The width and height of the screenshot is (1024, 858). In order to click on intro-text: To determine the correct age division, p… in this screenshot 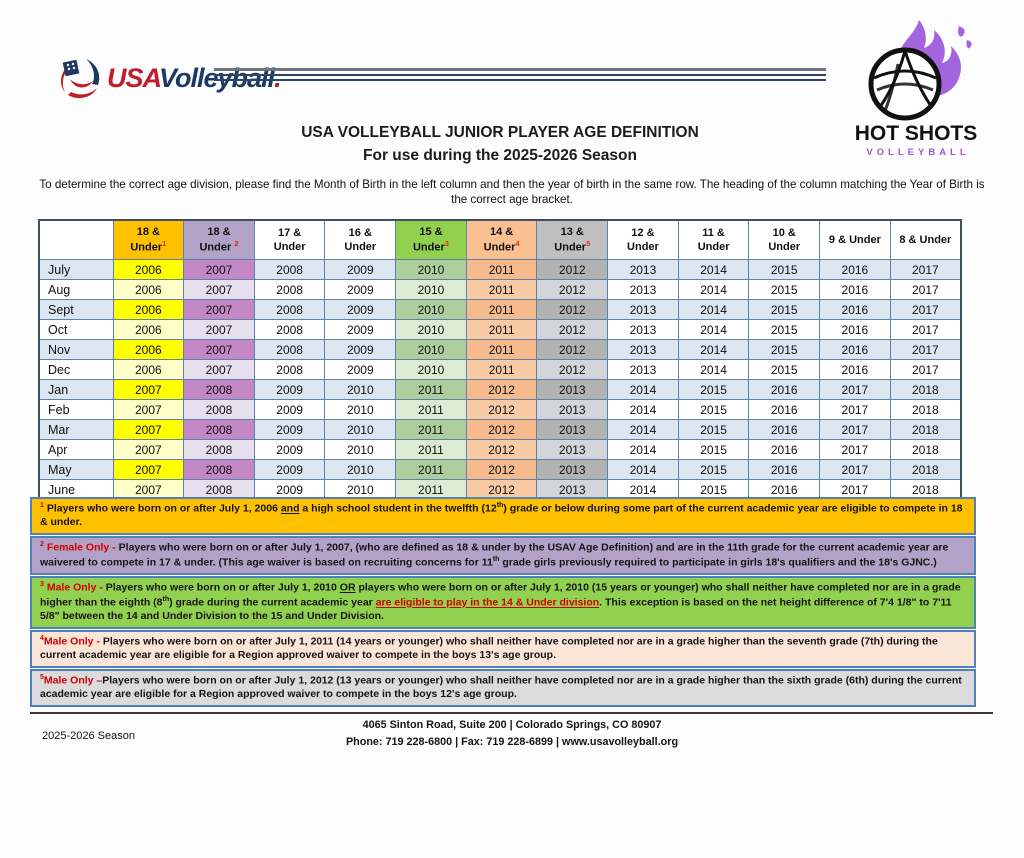, I will do `click(512, 192)`.